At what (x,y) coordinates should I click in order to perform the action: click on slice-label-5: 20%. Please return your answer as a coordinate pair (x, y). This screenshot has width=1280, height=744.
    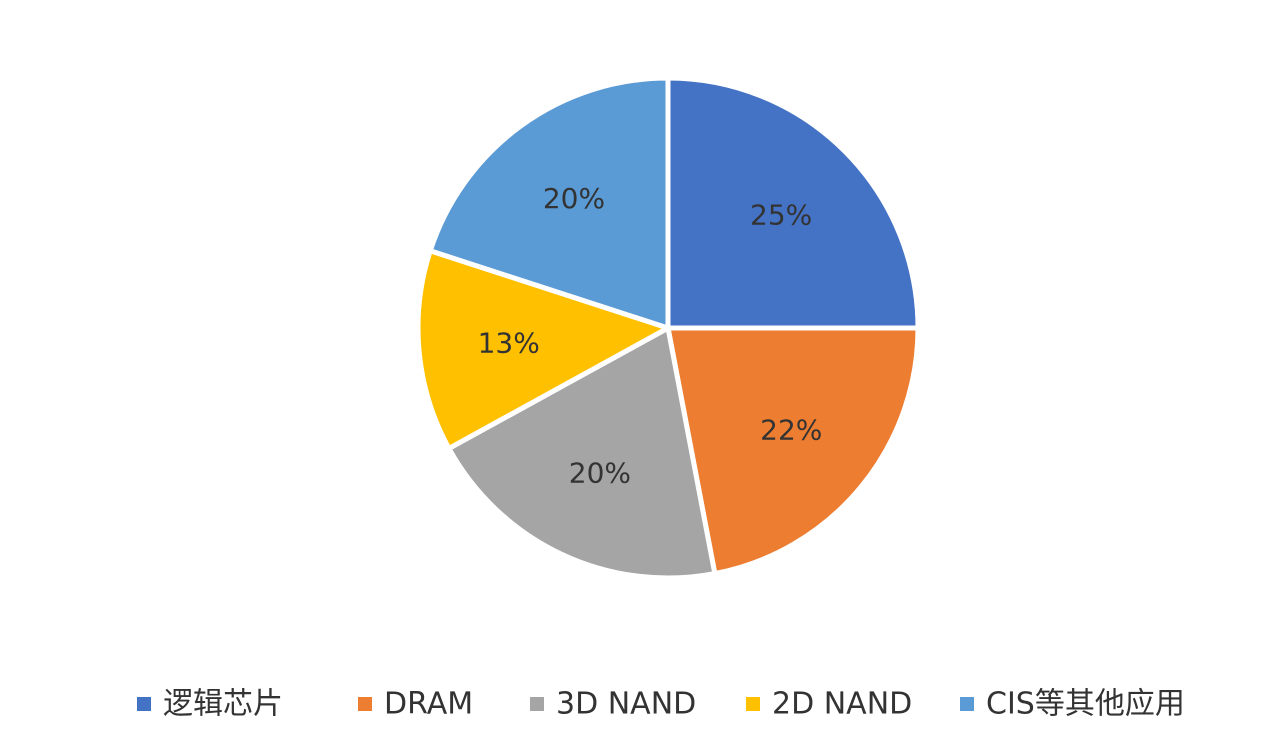
    Looking at the image, I should click on (574, 198).